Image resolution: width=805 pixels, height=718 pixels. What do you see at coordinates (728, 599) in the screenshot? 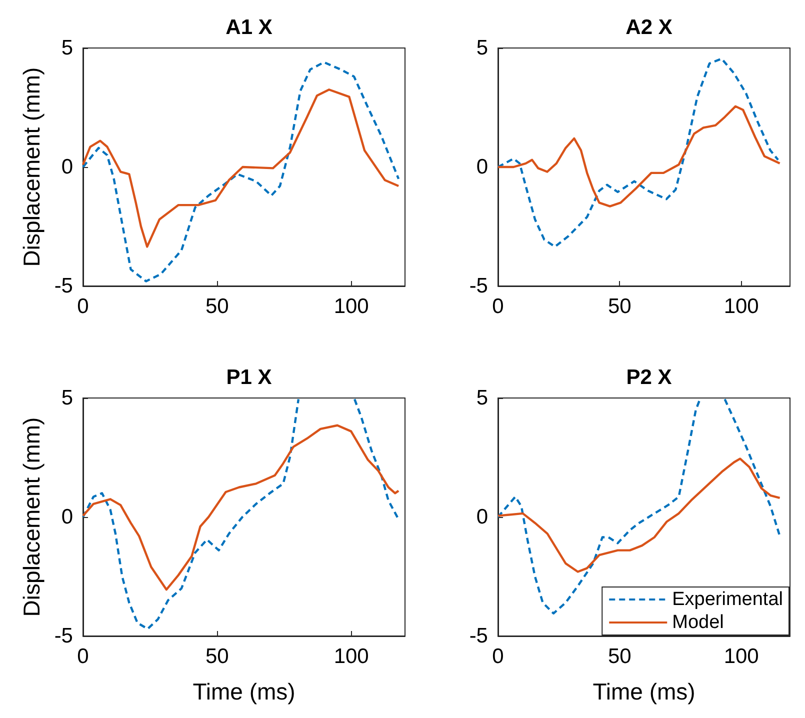
I see `legend-label: Experimental` at bounding box center [728, 599].